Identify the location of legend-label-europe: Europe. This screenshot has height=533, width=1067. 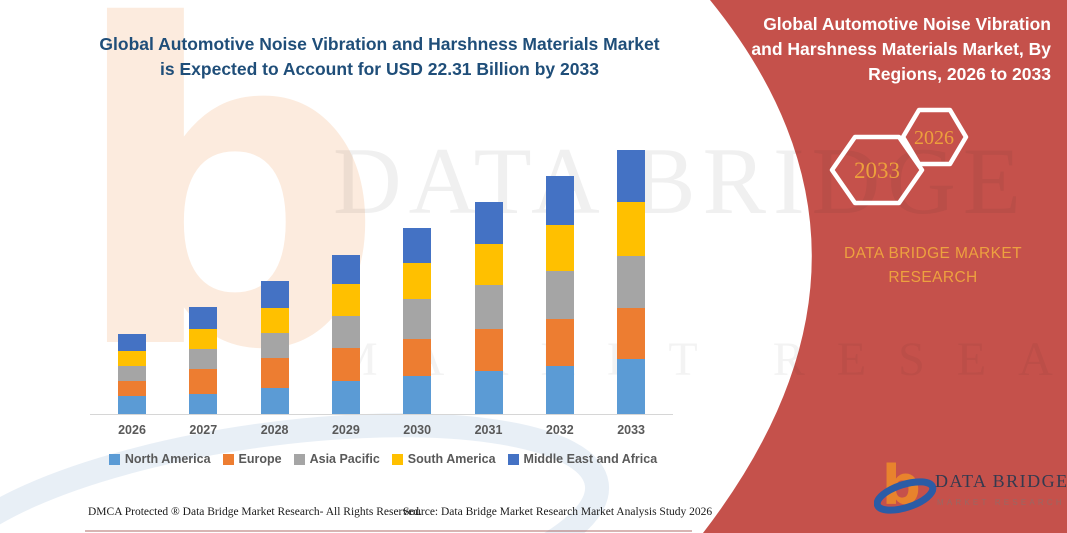
(260, 459).